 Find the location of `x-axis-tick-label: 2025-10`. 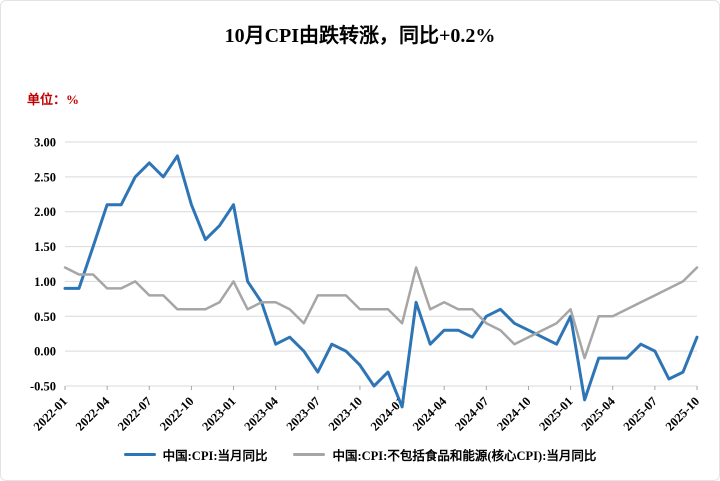

x-axis-tick-label: 2025-10 is located at coordinates (682, 413).